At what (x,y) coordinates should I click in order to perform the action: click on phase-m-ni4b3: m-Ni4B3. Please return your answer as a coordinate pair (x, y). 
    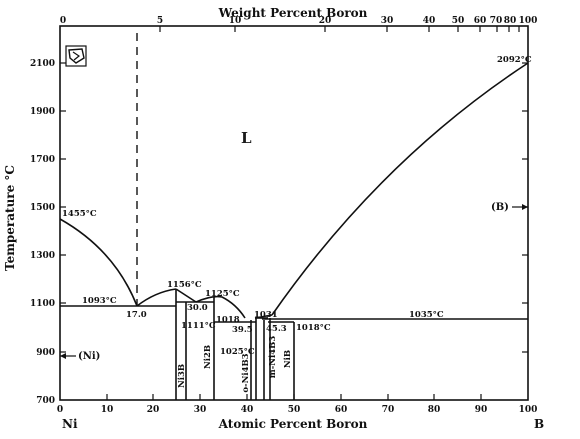
    Looking at the image, I should click on (273, 357).